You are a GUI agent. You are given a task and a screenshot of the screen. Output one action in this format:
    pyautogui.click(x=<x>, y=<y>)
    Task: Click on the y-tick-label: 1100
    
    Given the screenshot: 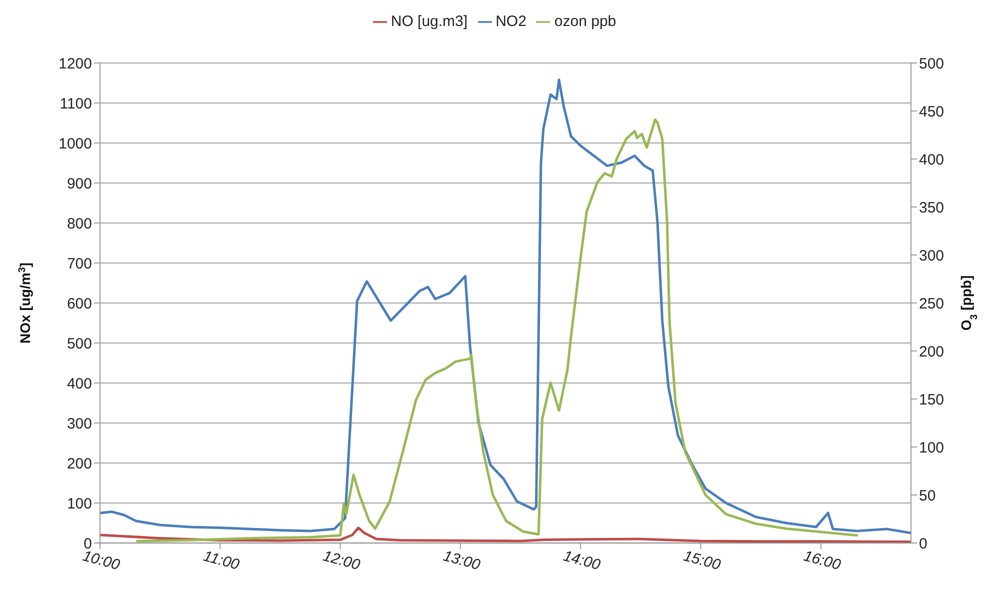 What is the action you would take?
    pyautogui.click(x=76, y=103)
    